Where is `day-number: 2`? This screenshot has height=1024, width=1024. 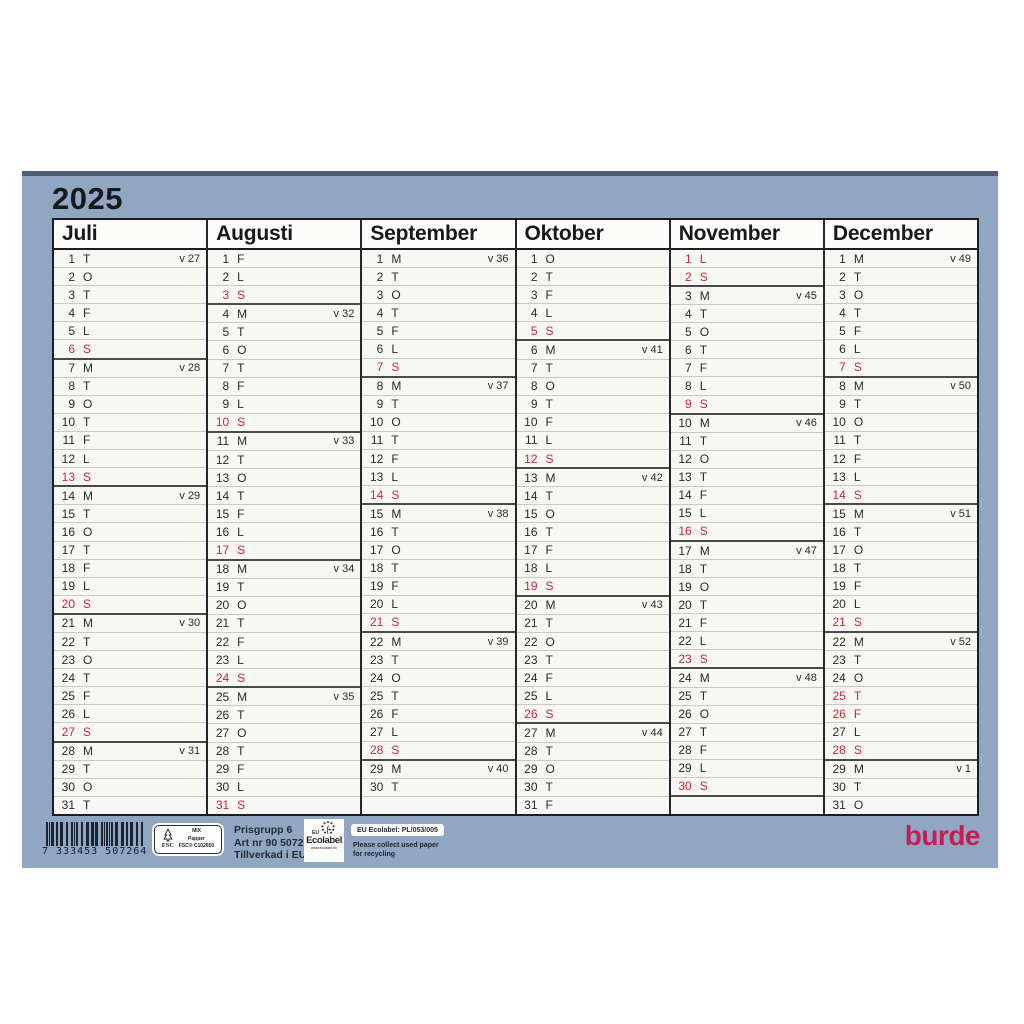
day-number: 2 is located at coordinates (688, 276).